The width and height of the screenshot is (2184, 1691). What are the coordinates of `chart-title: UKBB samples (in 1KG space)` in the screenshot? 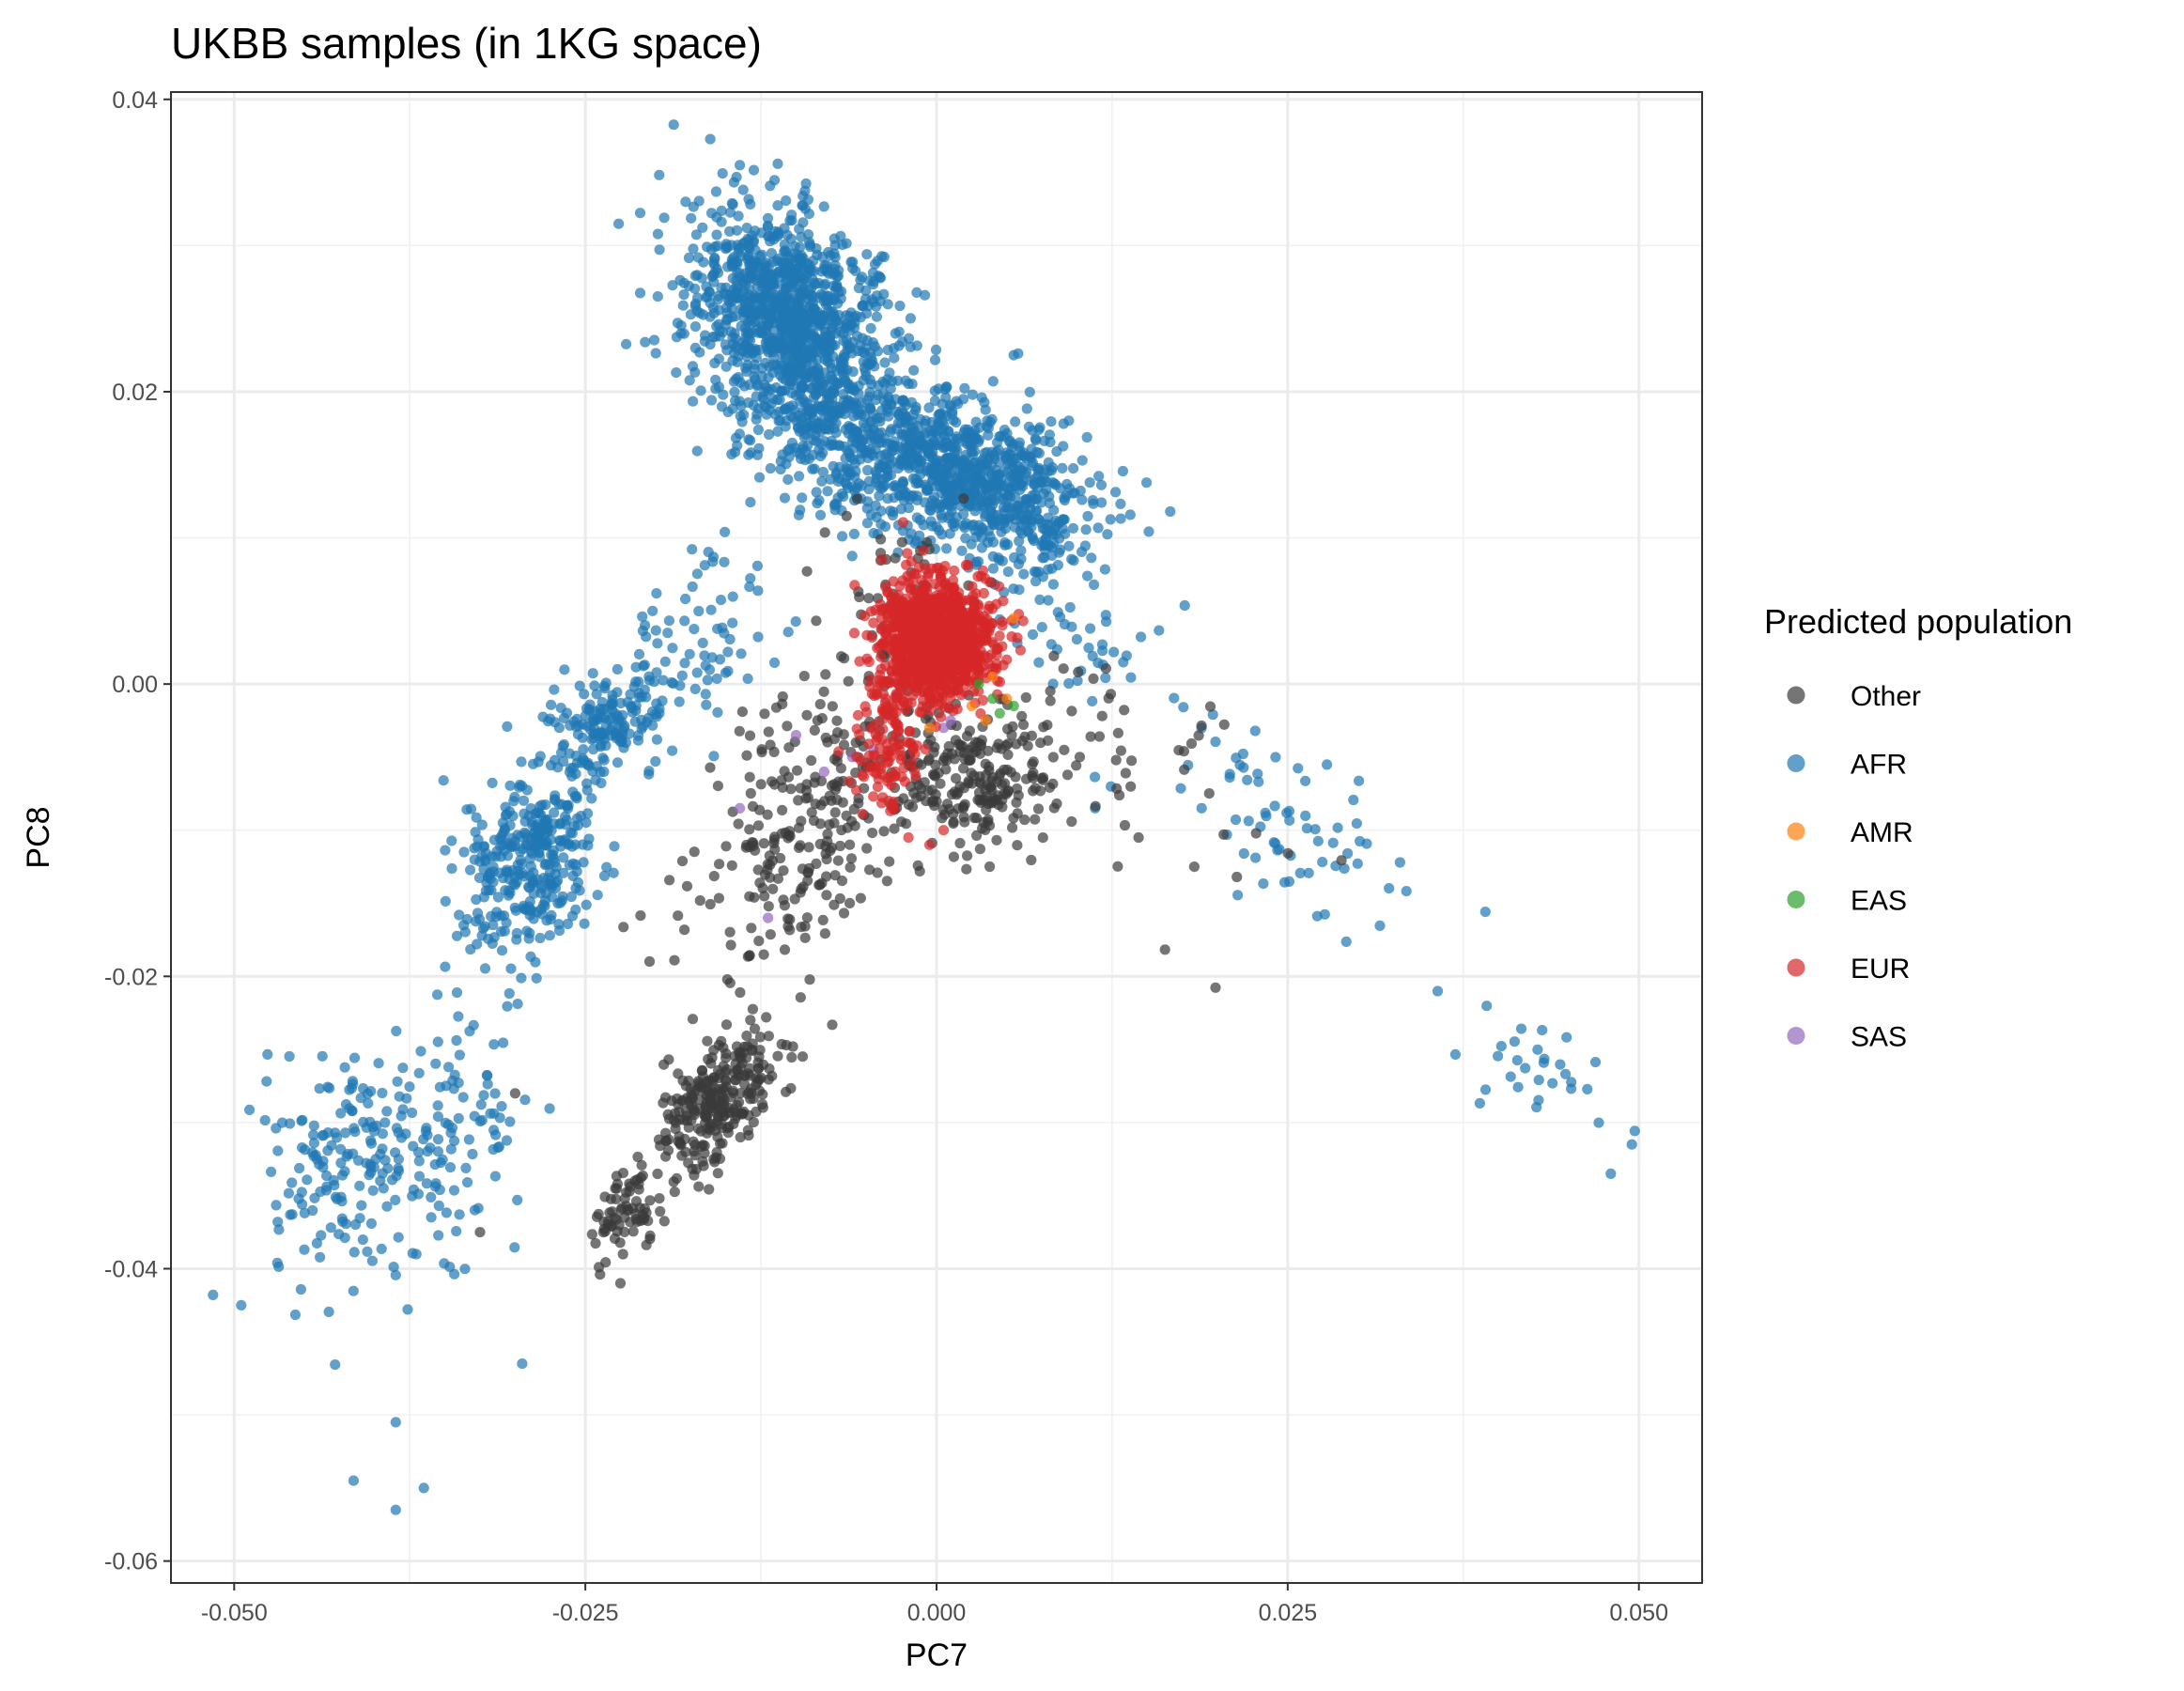 It's located at (466, 43).